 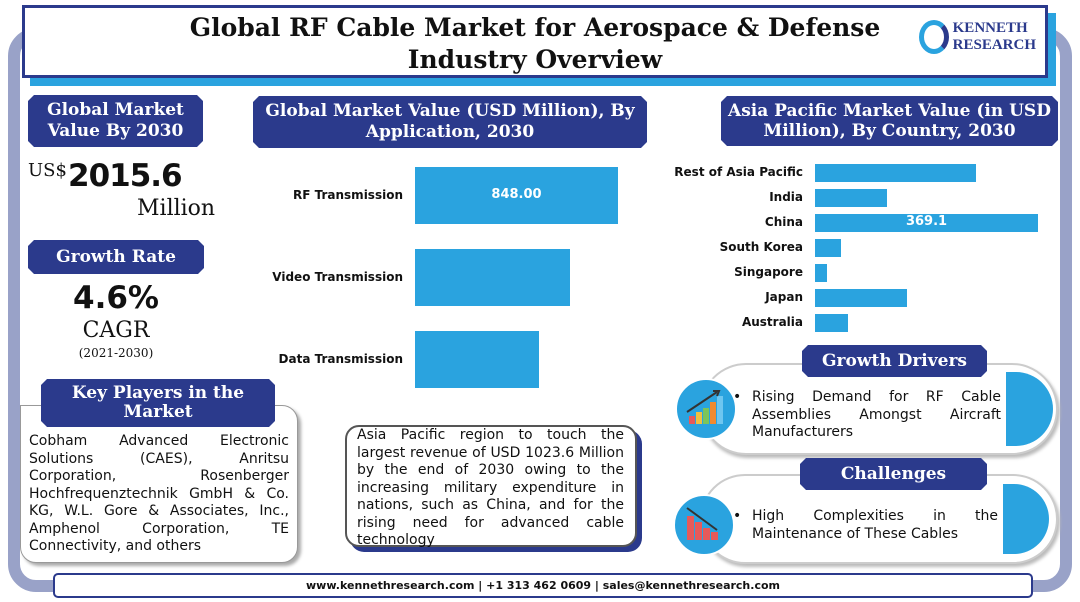 I want to click on data-label: 848.00, so click(x=516, y=194).